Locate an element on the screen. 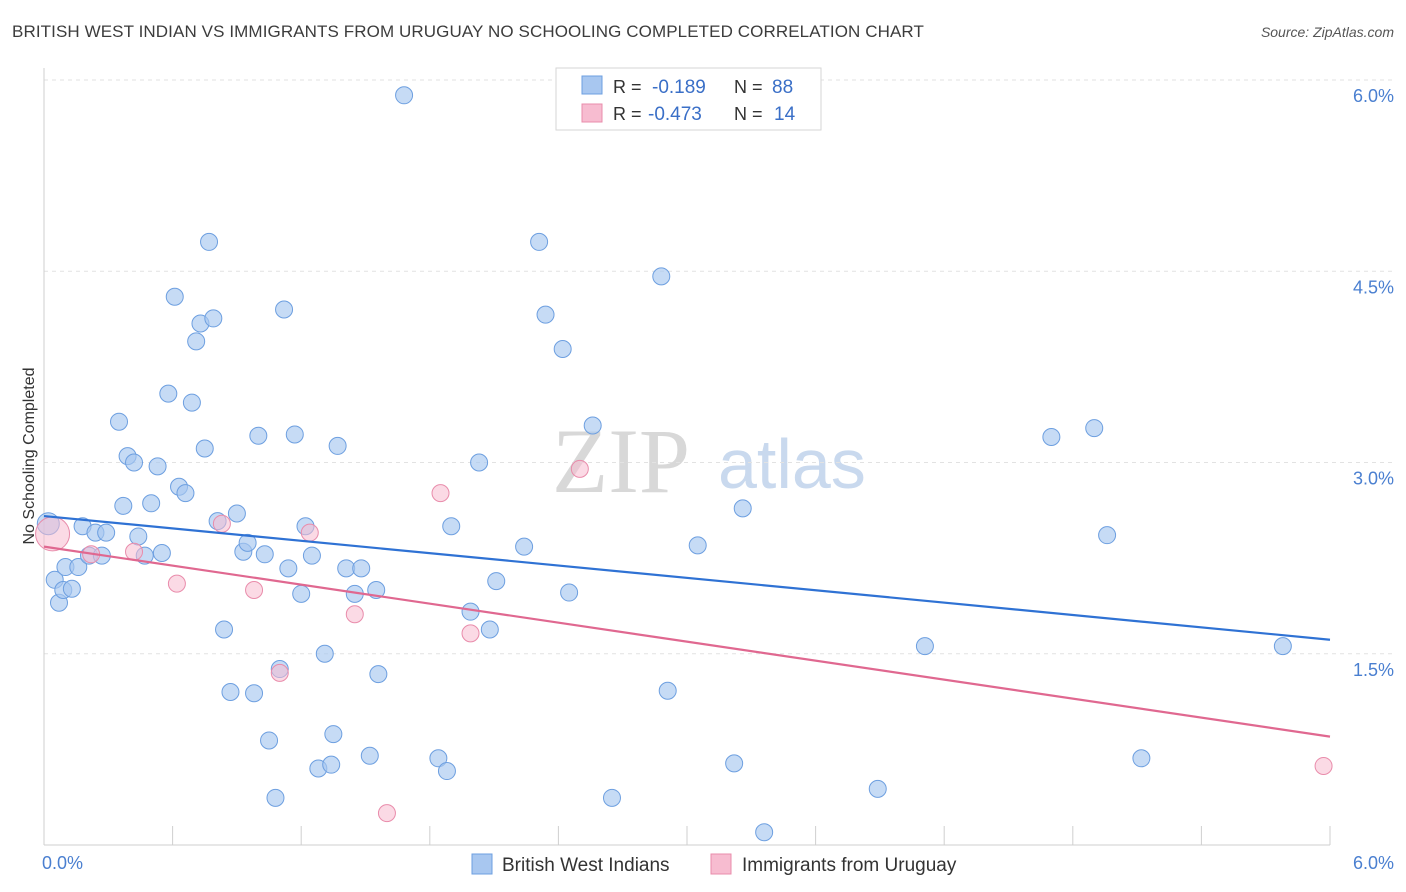  legend-n-value-1: 88 is located at coordinates (782, 87).